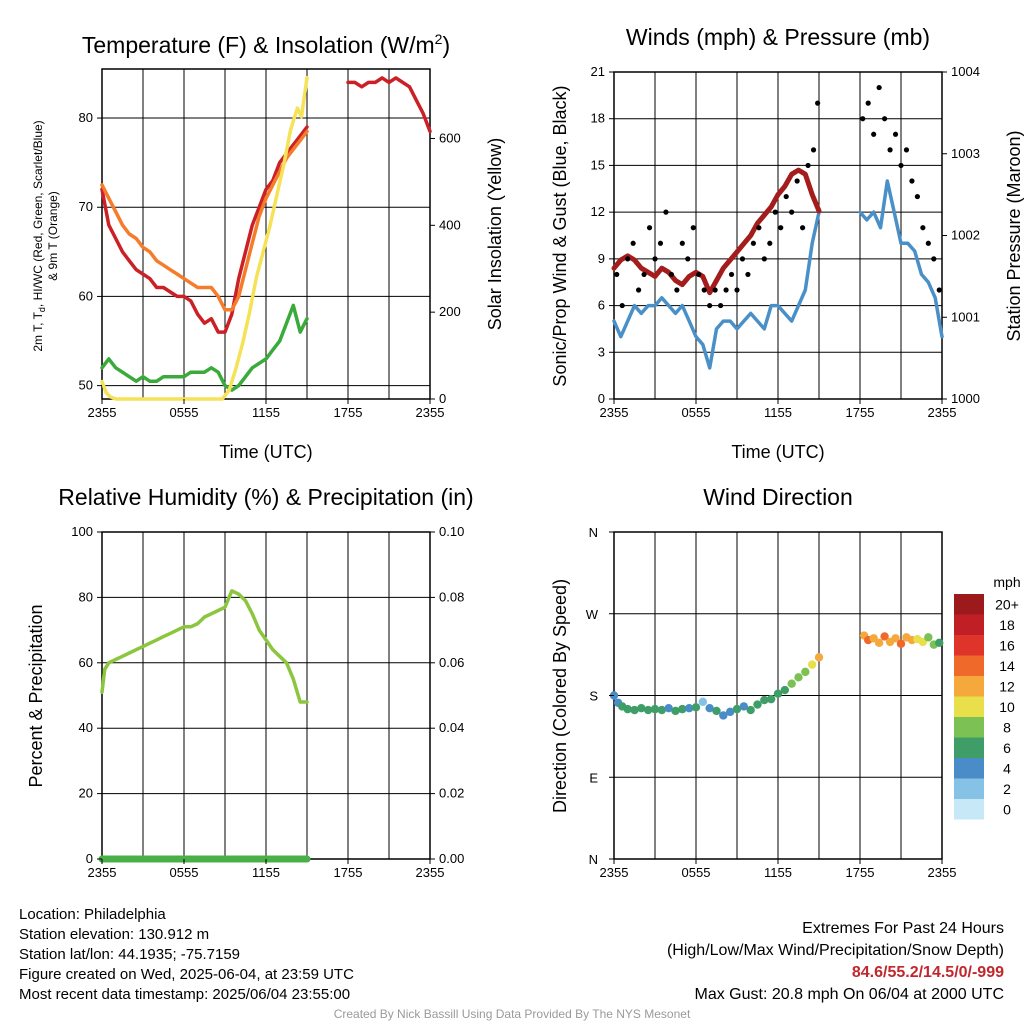  What do you see at coordinates (53, 236) in the screenshot?
I see `temperature-ylabel-left-2: & 9m T (Orange)` at bounding box center [53, 236].